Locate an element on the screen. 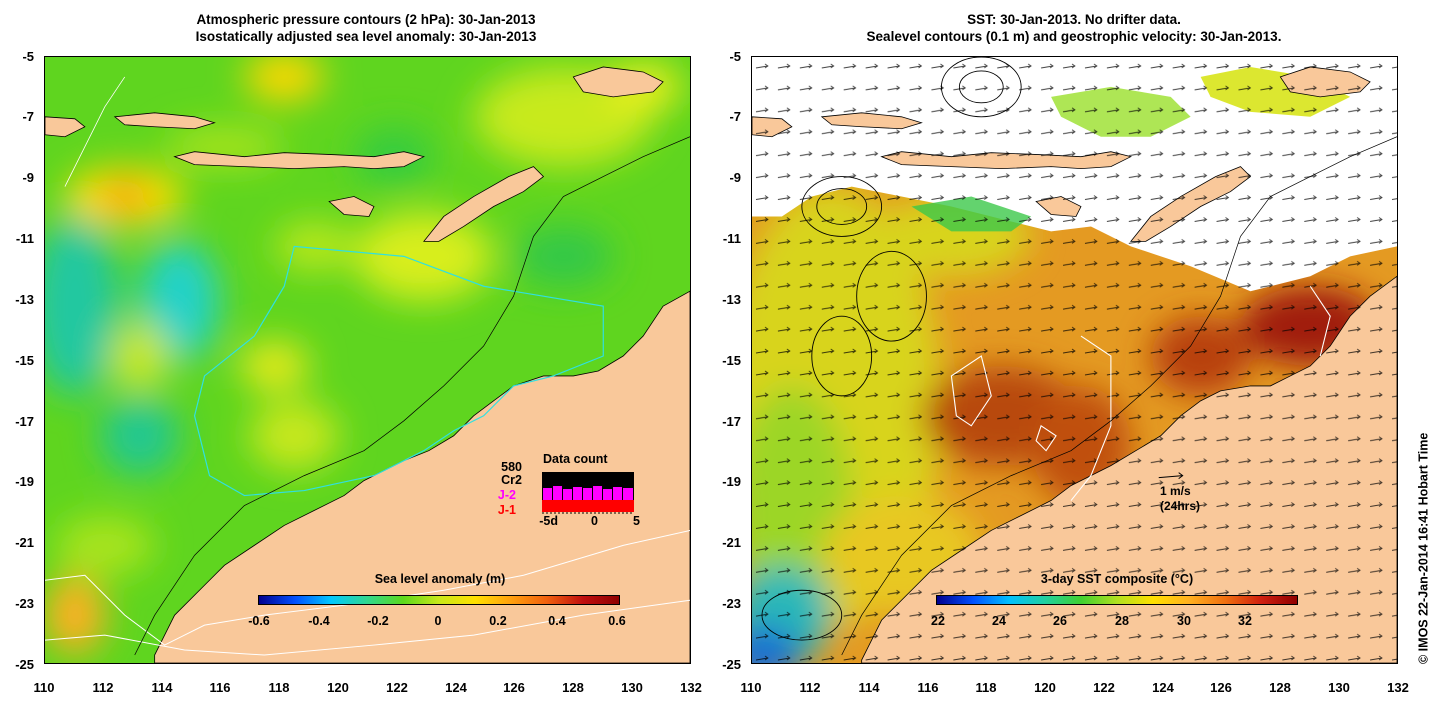 The width and height of the screenshot is (1440, 710). right-colorbar-tick: 28 is located at coordinates (1122, 621).